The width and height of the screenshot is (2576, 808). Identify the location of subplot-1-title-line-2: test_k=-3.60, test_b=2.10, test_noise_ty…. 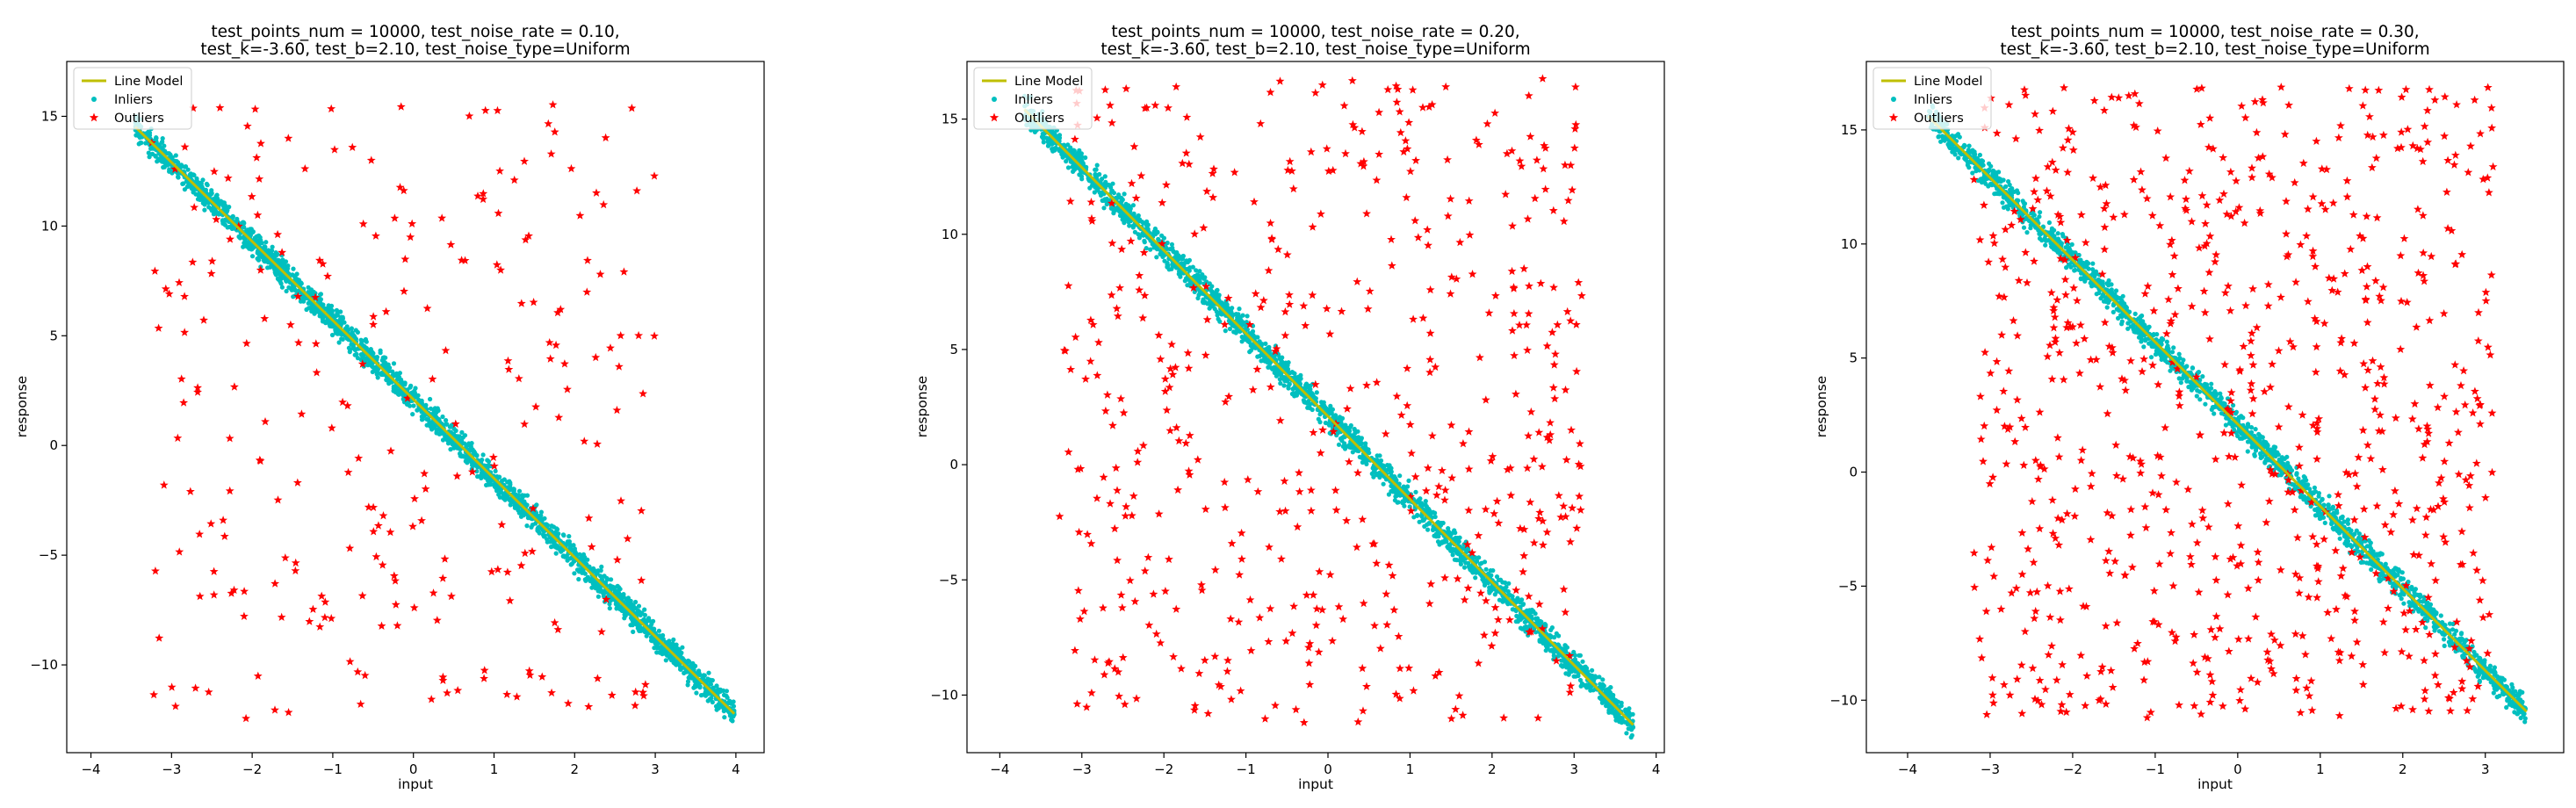
(415, 49).